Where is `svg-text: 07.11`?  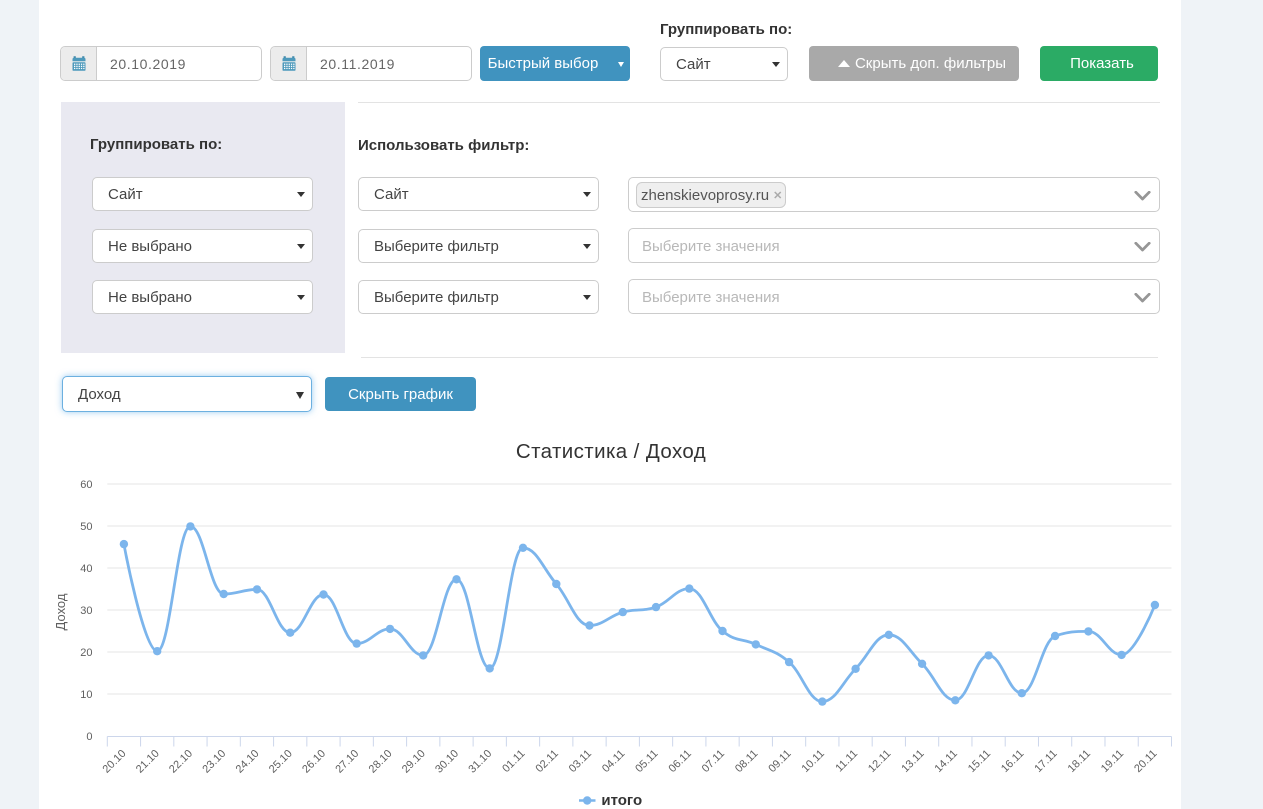
svg-text: 07.11 is located at coordinates (713, 761).